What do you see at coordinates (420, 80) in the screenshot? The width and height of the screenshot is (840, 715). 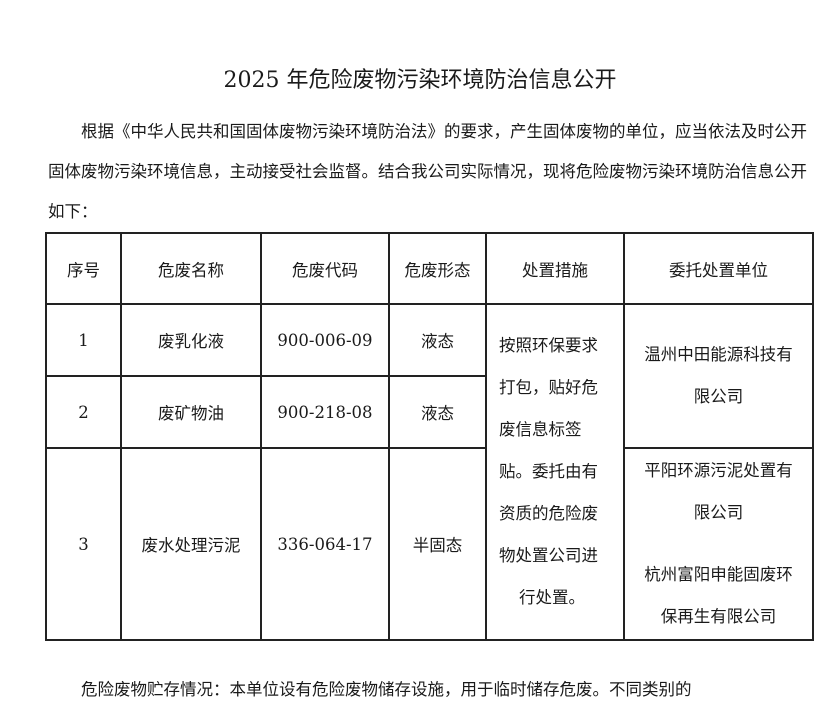 I see `page-title: 2025 年危险废物污染环境防治信息公开` at bounding box center [420, 80].